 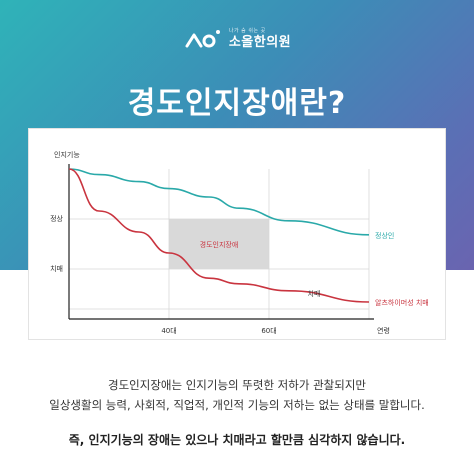 What do you see at coordinates (56, 218) in the screenshot?
I see `y-tick-label: 정상` at bounding box center [56, 218].